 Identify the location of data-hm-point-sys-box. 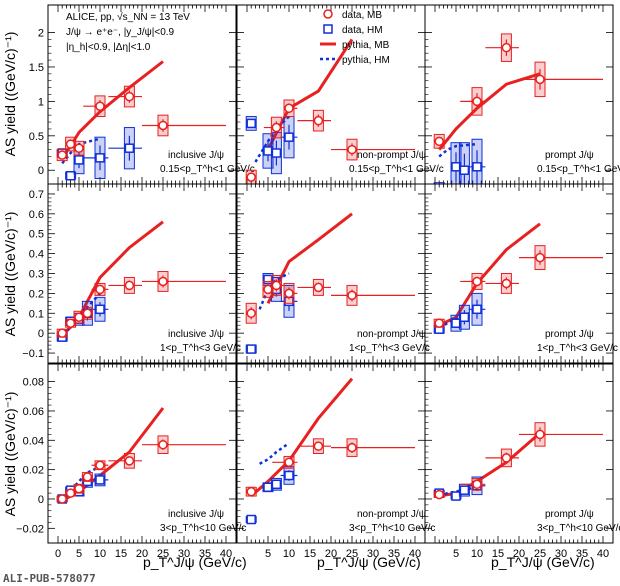
(439, 183).